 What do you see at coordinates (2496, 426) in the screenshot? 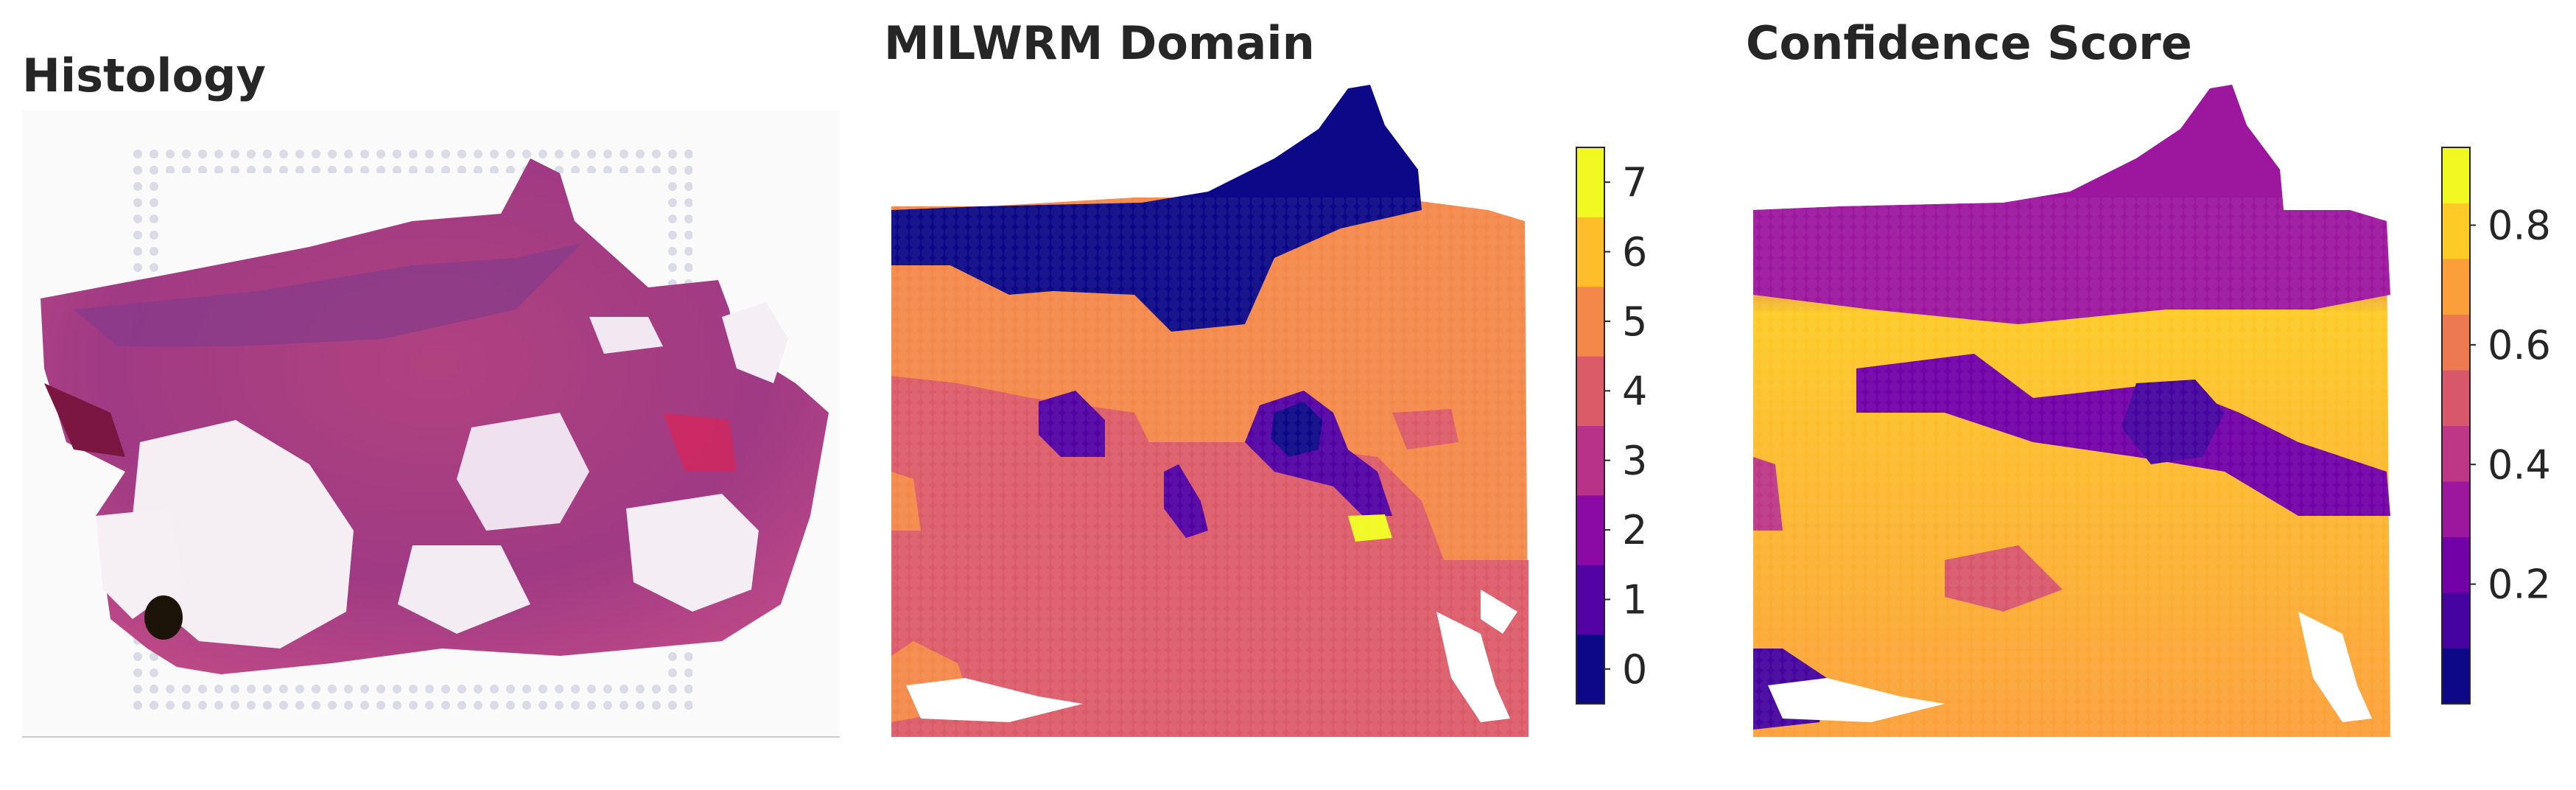
I see `confidence-colorbar: 0.2 0.4 0.6 0.8` at bounding box center [2496, 426].